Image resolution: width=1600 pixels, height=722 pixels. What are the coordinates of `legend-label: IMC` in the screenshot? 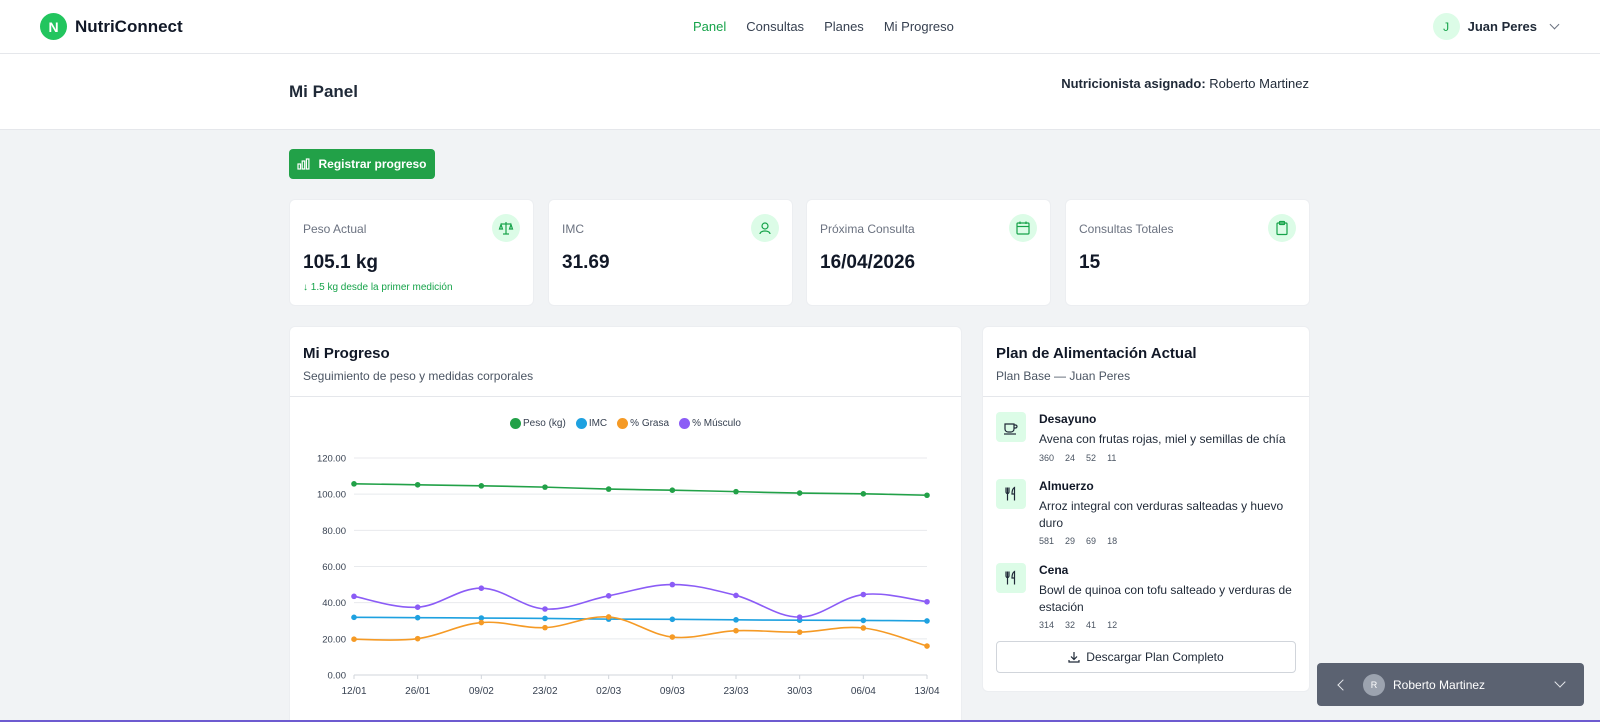 It's located at (598, 423).